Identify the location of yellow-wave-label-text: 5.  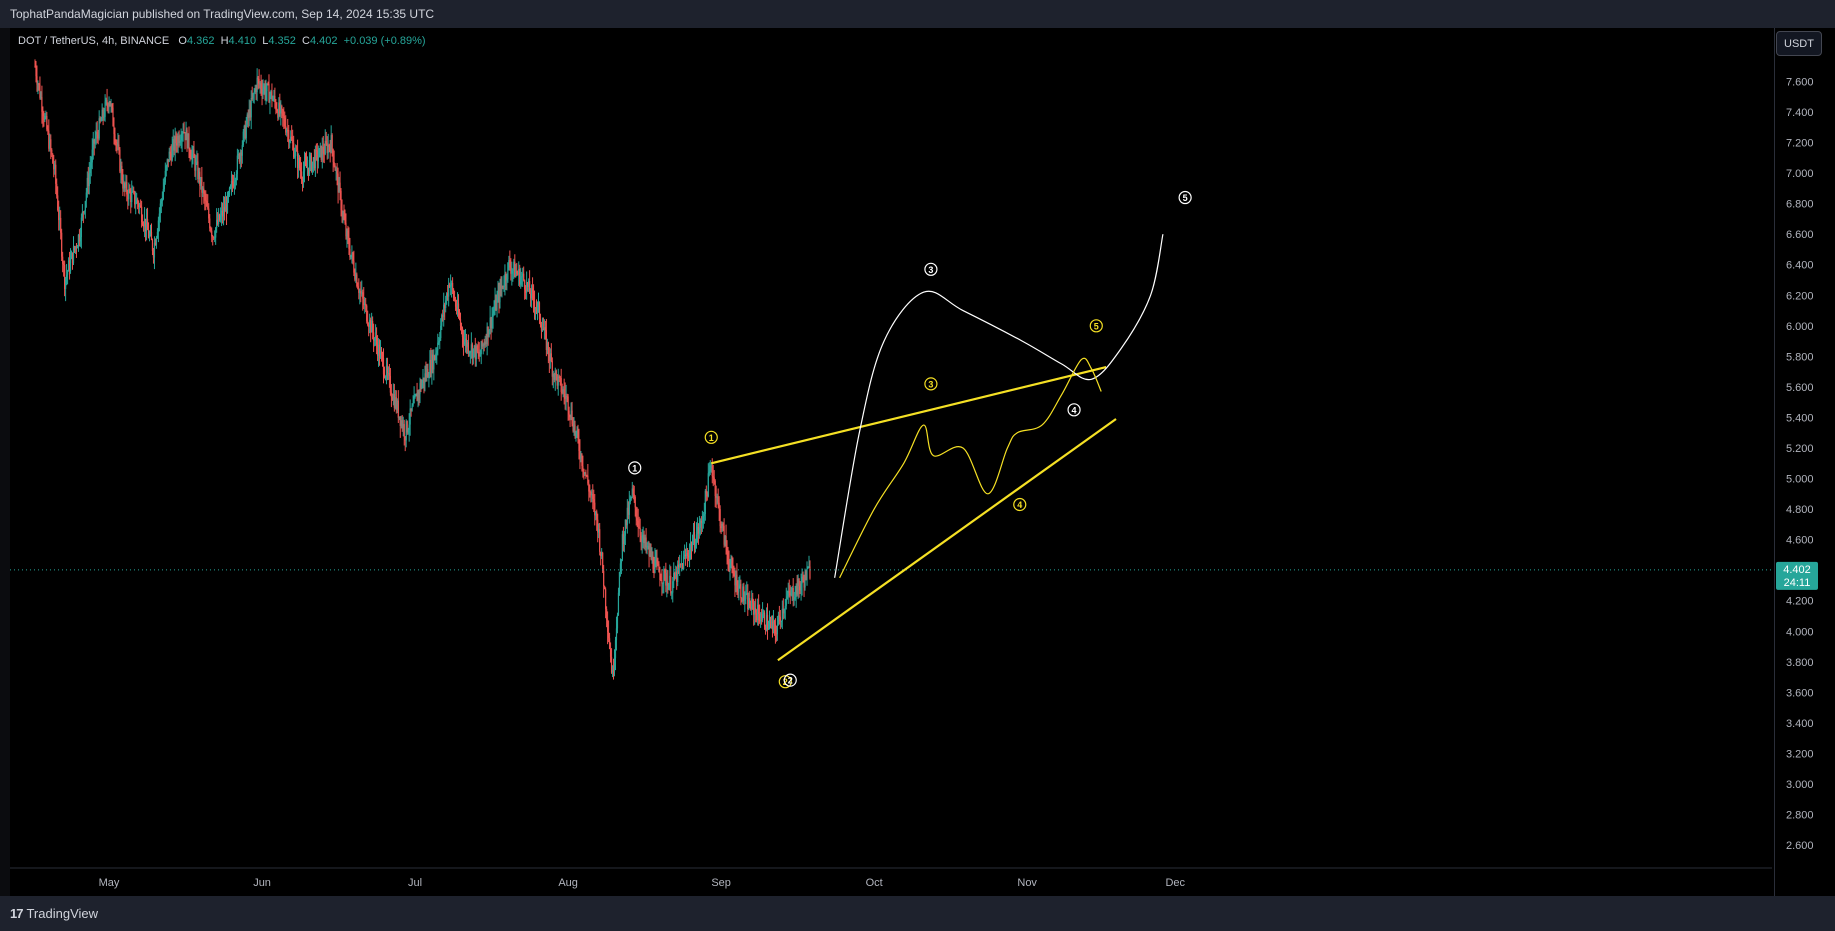
(1096, 326).